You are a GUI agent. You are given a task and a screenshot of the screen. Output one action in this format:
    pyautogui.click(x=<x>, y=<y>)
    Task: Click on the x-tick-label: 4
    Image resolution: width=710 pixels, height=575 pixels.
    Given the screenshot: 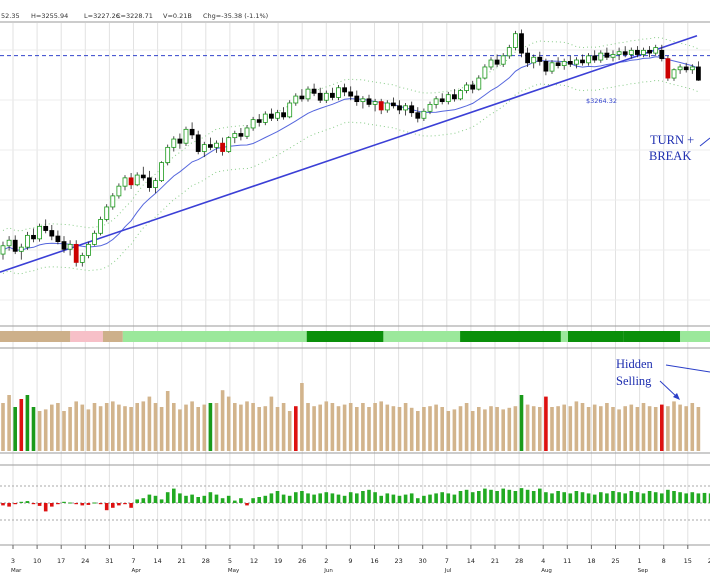 What is the action you would take?
    pyautogui.click(x=543, y=561)
    